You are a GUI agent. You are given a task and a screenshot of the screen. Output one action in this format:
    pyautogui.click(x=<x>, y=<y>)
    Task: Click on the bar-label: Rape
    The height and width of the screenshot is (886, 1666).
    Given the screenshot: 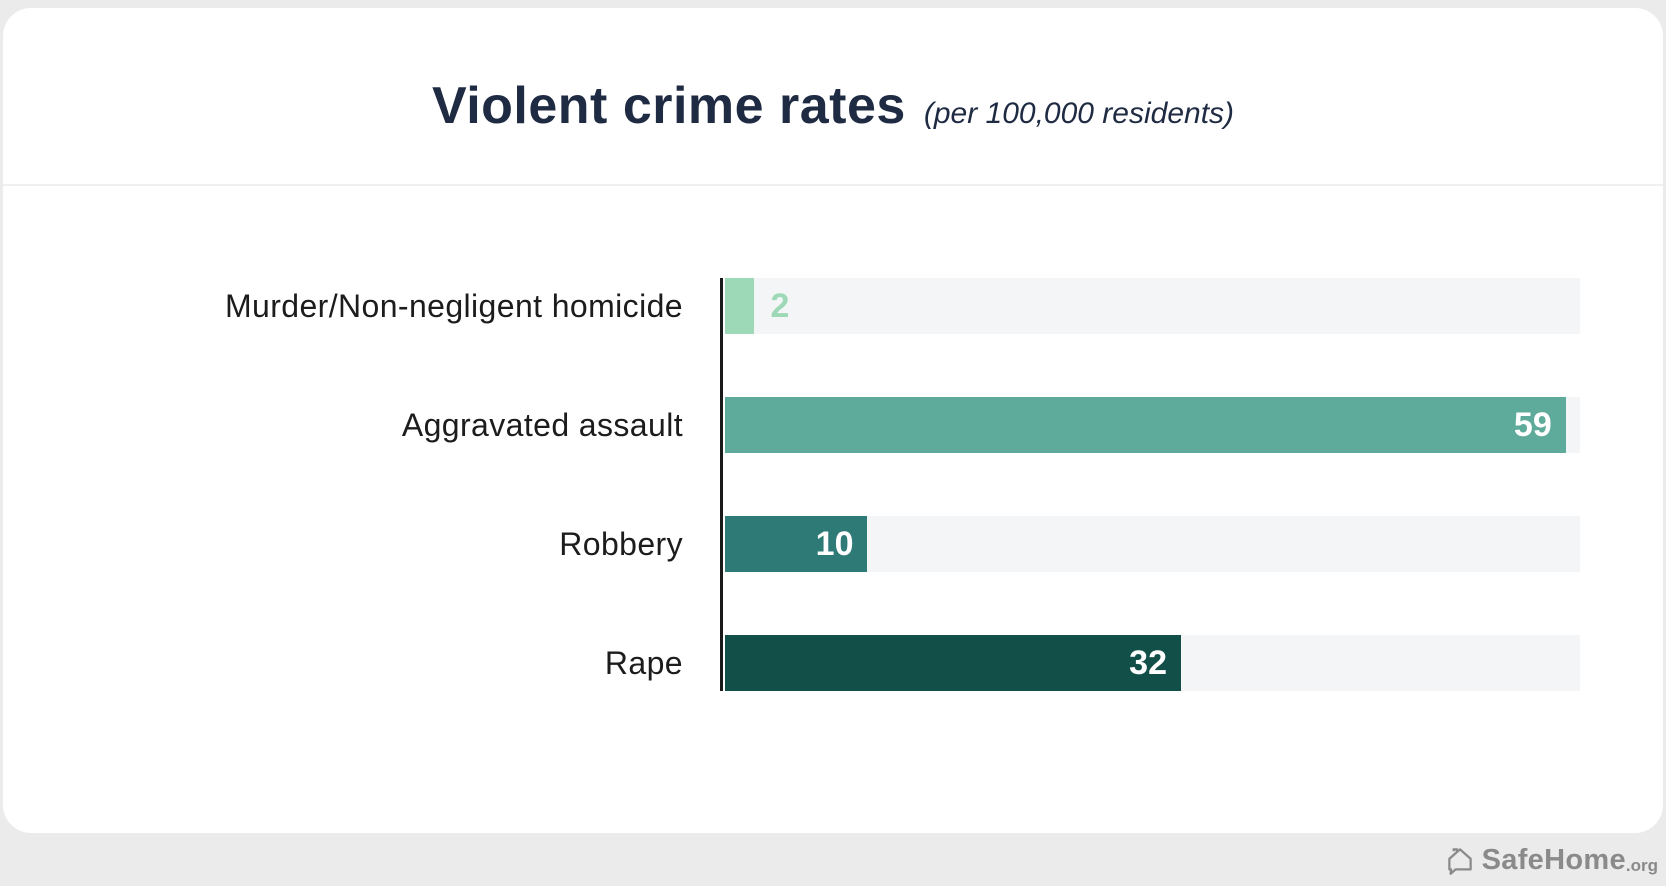 What is the action you would take?
    pyautogui.click(x=643, y=662)
    